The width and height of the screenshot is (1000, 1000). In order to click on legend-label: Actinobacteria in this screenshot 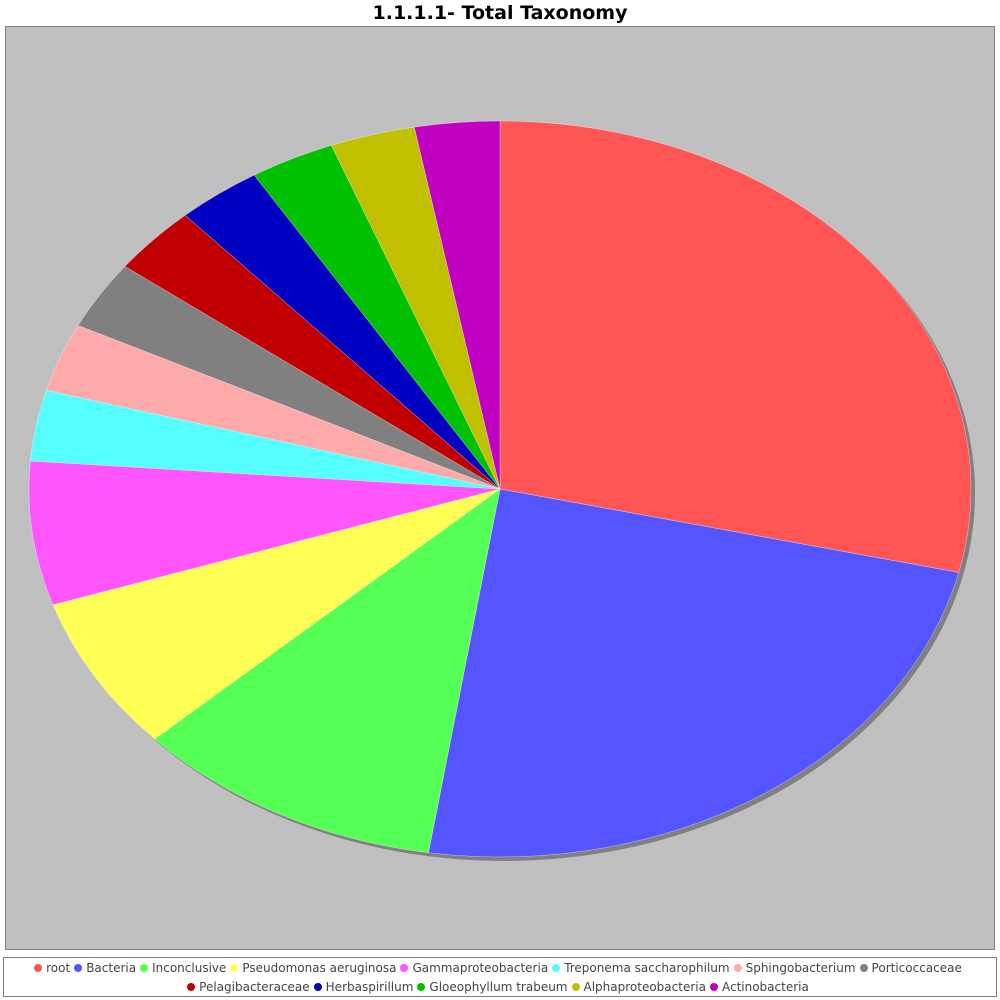, I will do `click(765, 986)`.